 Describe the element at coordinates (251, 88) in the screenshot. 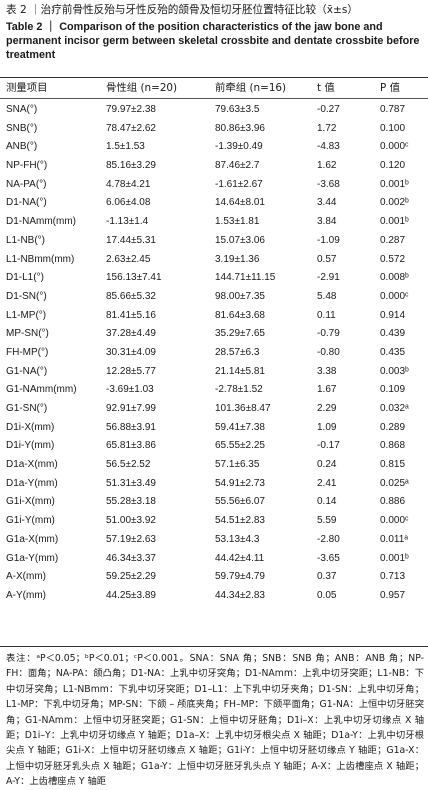

I see `column-header-traction-group: 前牵组 (n=16)` at that location.